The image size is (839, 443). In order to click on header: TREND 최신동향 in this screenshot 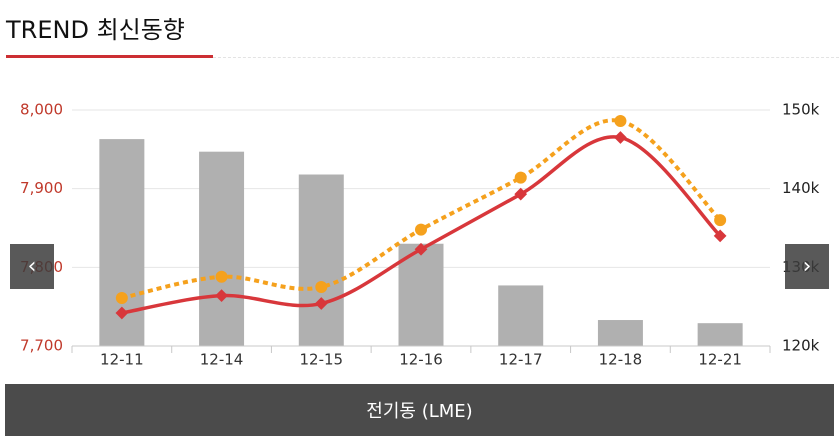, I will do `click(419, 30)`.